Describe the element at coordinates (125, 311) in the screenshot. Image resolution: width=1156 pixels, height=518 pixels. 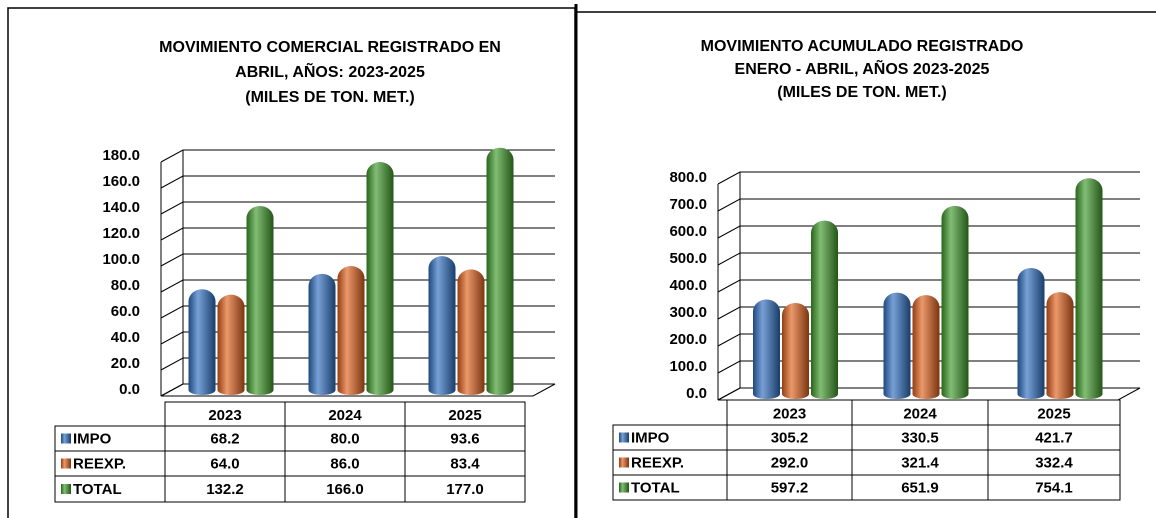
I see `y-tick-label: 60.0` at that location.